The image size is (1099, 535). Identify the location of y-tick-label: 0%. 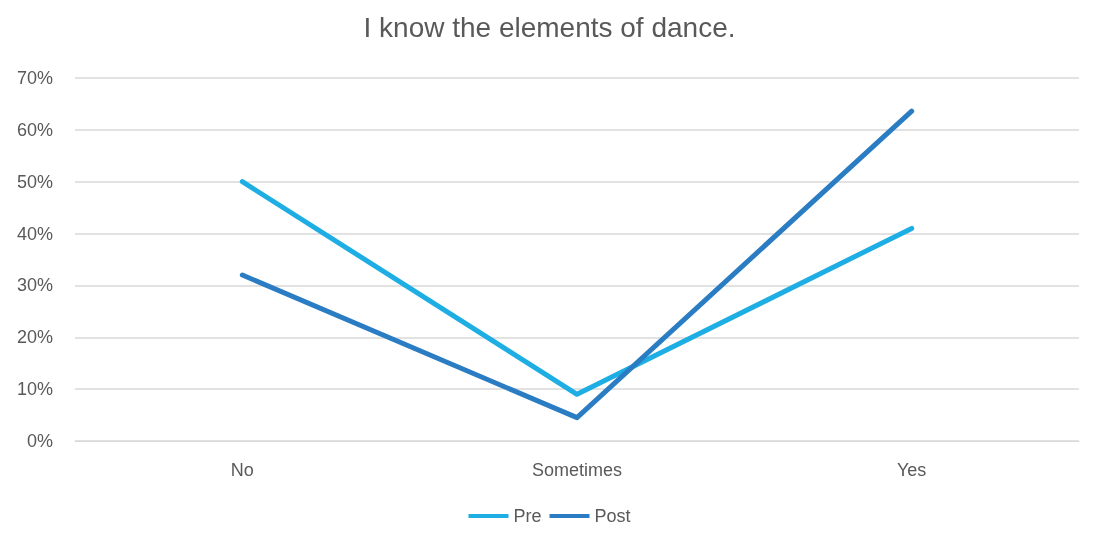
(39, 441).